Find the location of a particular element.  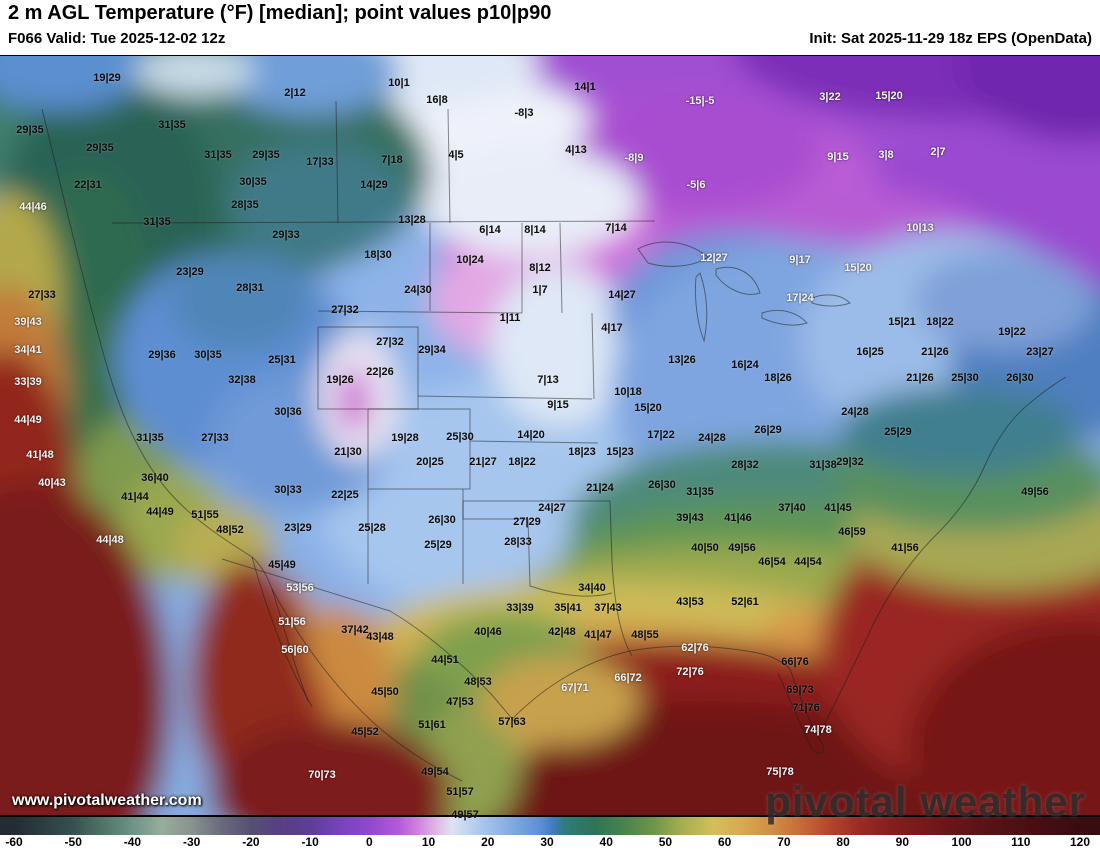

point-value: 16|8 is located at coordinates (437, 100).